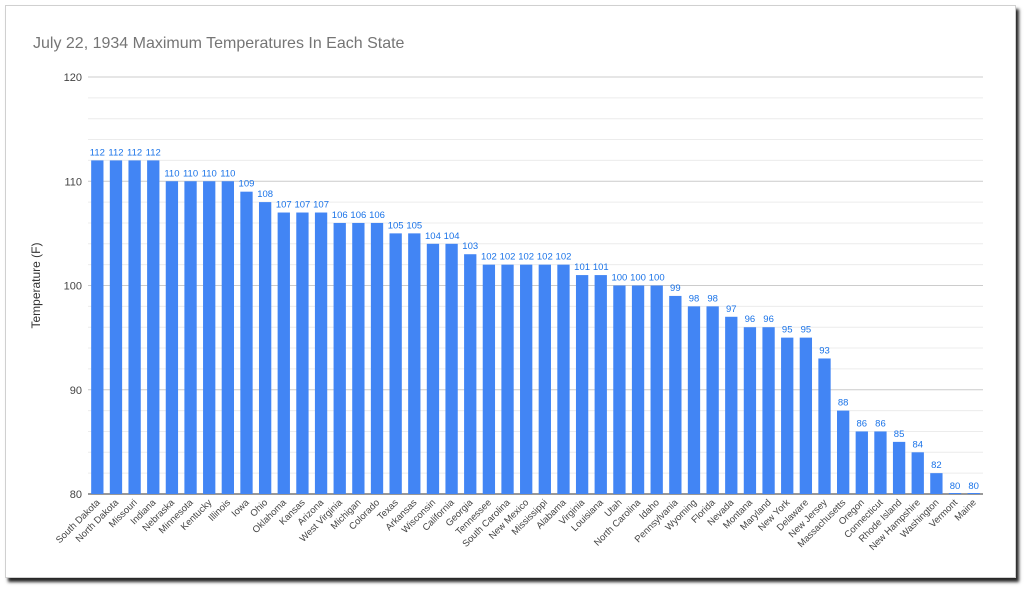 The image size is (1024, 590). I want to click on x-category-label: Illinois, so click(220, 510).